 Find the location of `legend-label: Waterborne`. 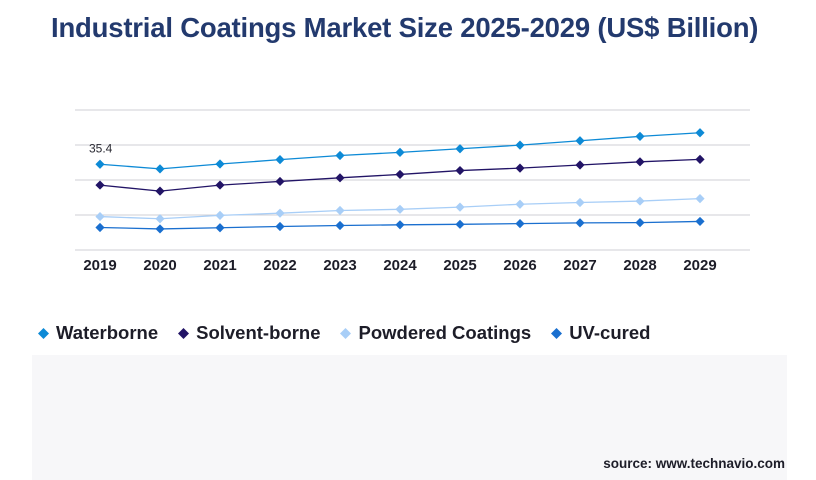

legend-label: Waterborne is located at coordinates (107, 332).